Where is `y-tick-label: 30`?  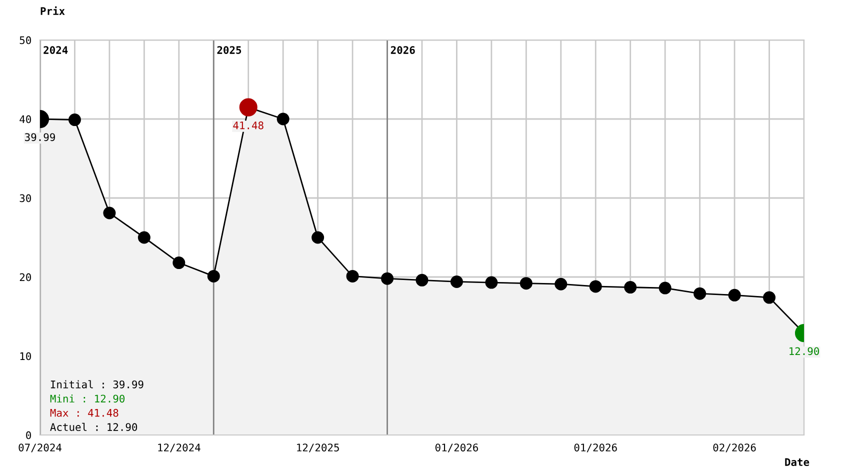
y-tick-label: 30 is located at coordinates (25, 198).